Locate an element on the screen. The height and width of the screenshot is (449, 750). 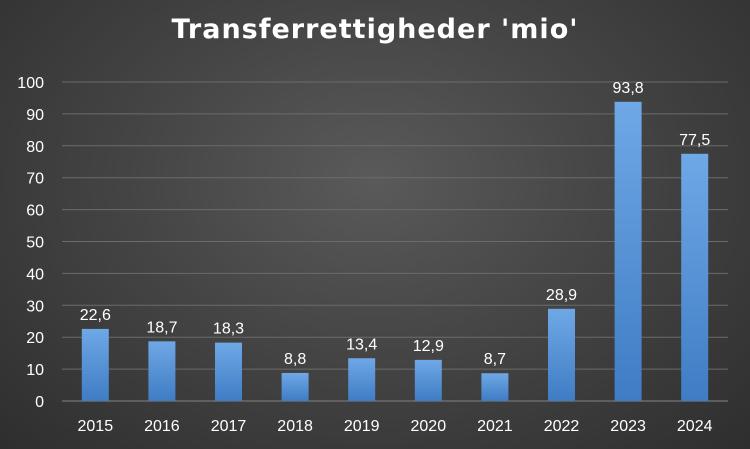
x-tick-label-2021: 2021 is located at coordinates (495, 426).